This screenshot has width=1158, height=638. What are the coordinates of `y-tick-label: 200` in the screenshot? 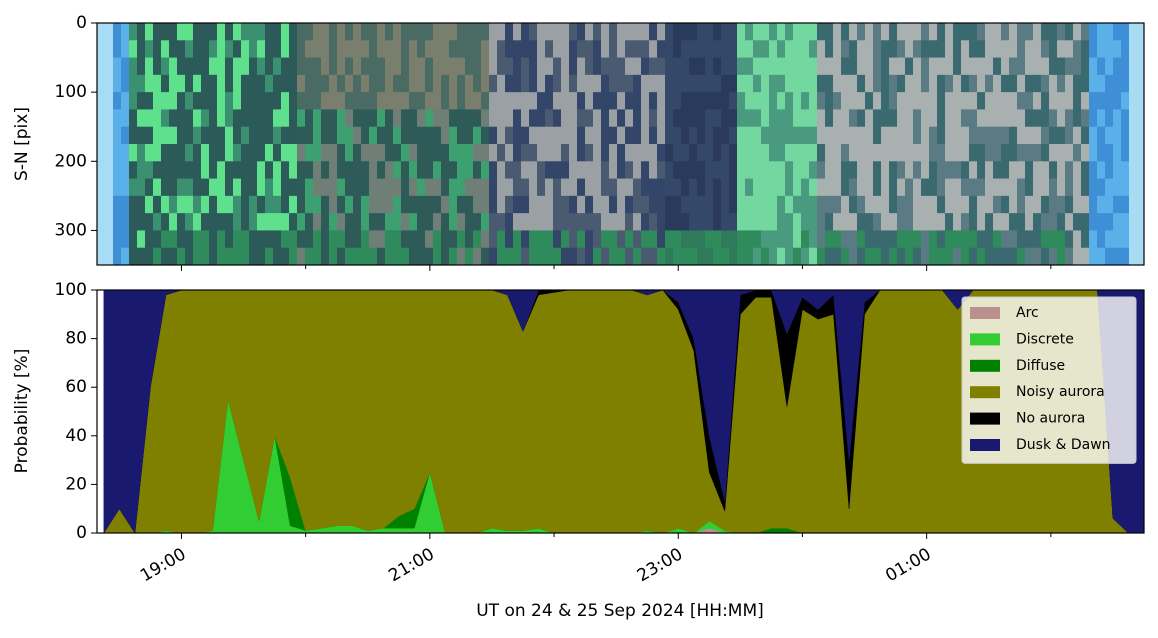 It's located at (71, 161).